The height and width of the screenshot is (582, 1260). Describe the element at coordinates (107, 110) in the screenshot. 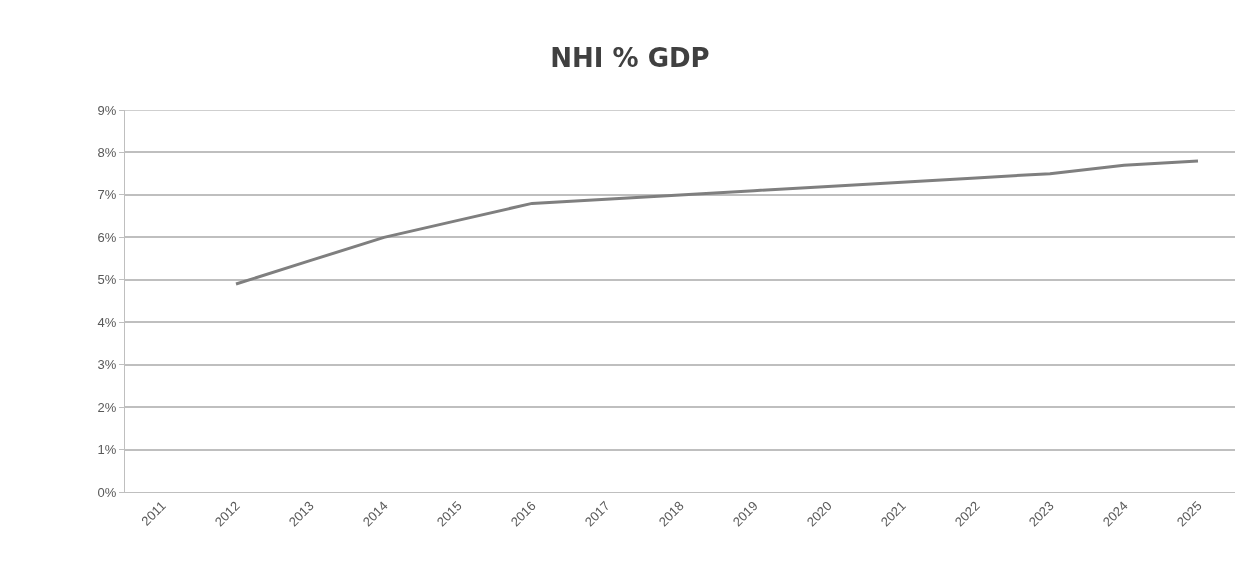

I see `y-tick-label: 9%` at that location.